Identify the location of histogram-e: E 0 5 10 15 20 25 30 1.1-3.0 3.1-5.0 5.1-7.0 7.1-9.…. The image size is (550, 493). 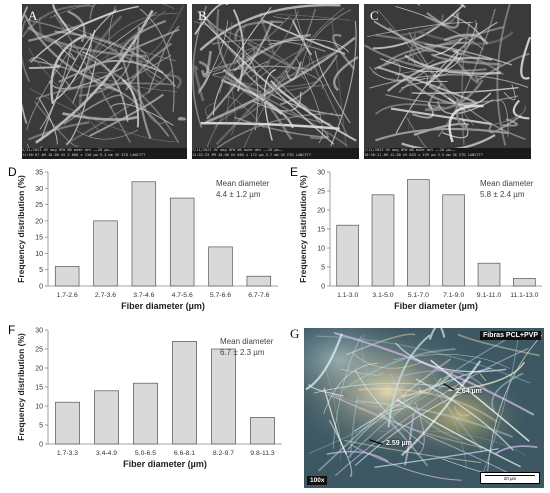
(416, 238).